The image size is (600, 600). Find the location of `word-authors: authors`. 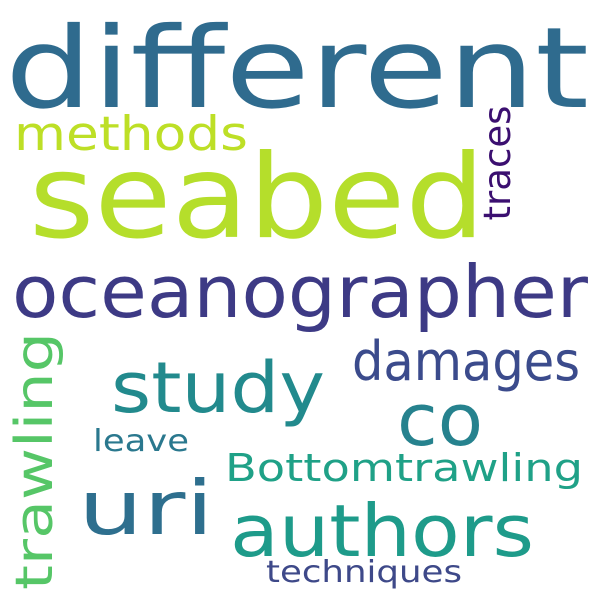

word-authors: authors is located at coordinates (382, 531).